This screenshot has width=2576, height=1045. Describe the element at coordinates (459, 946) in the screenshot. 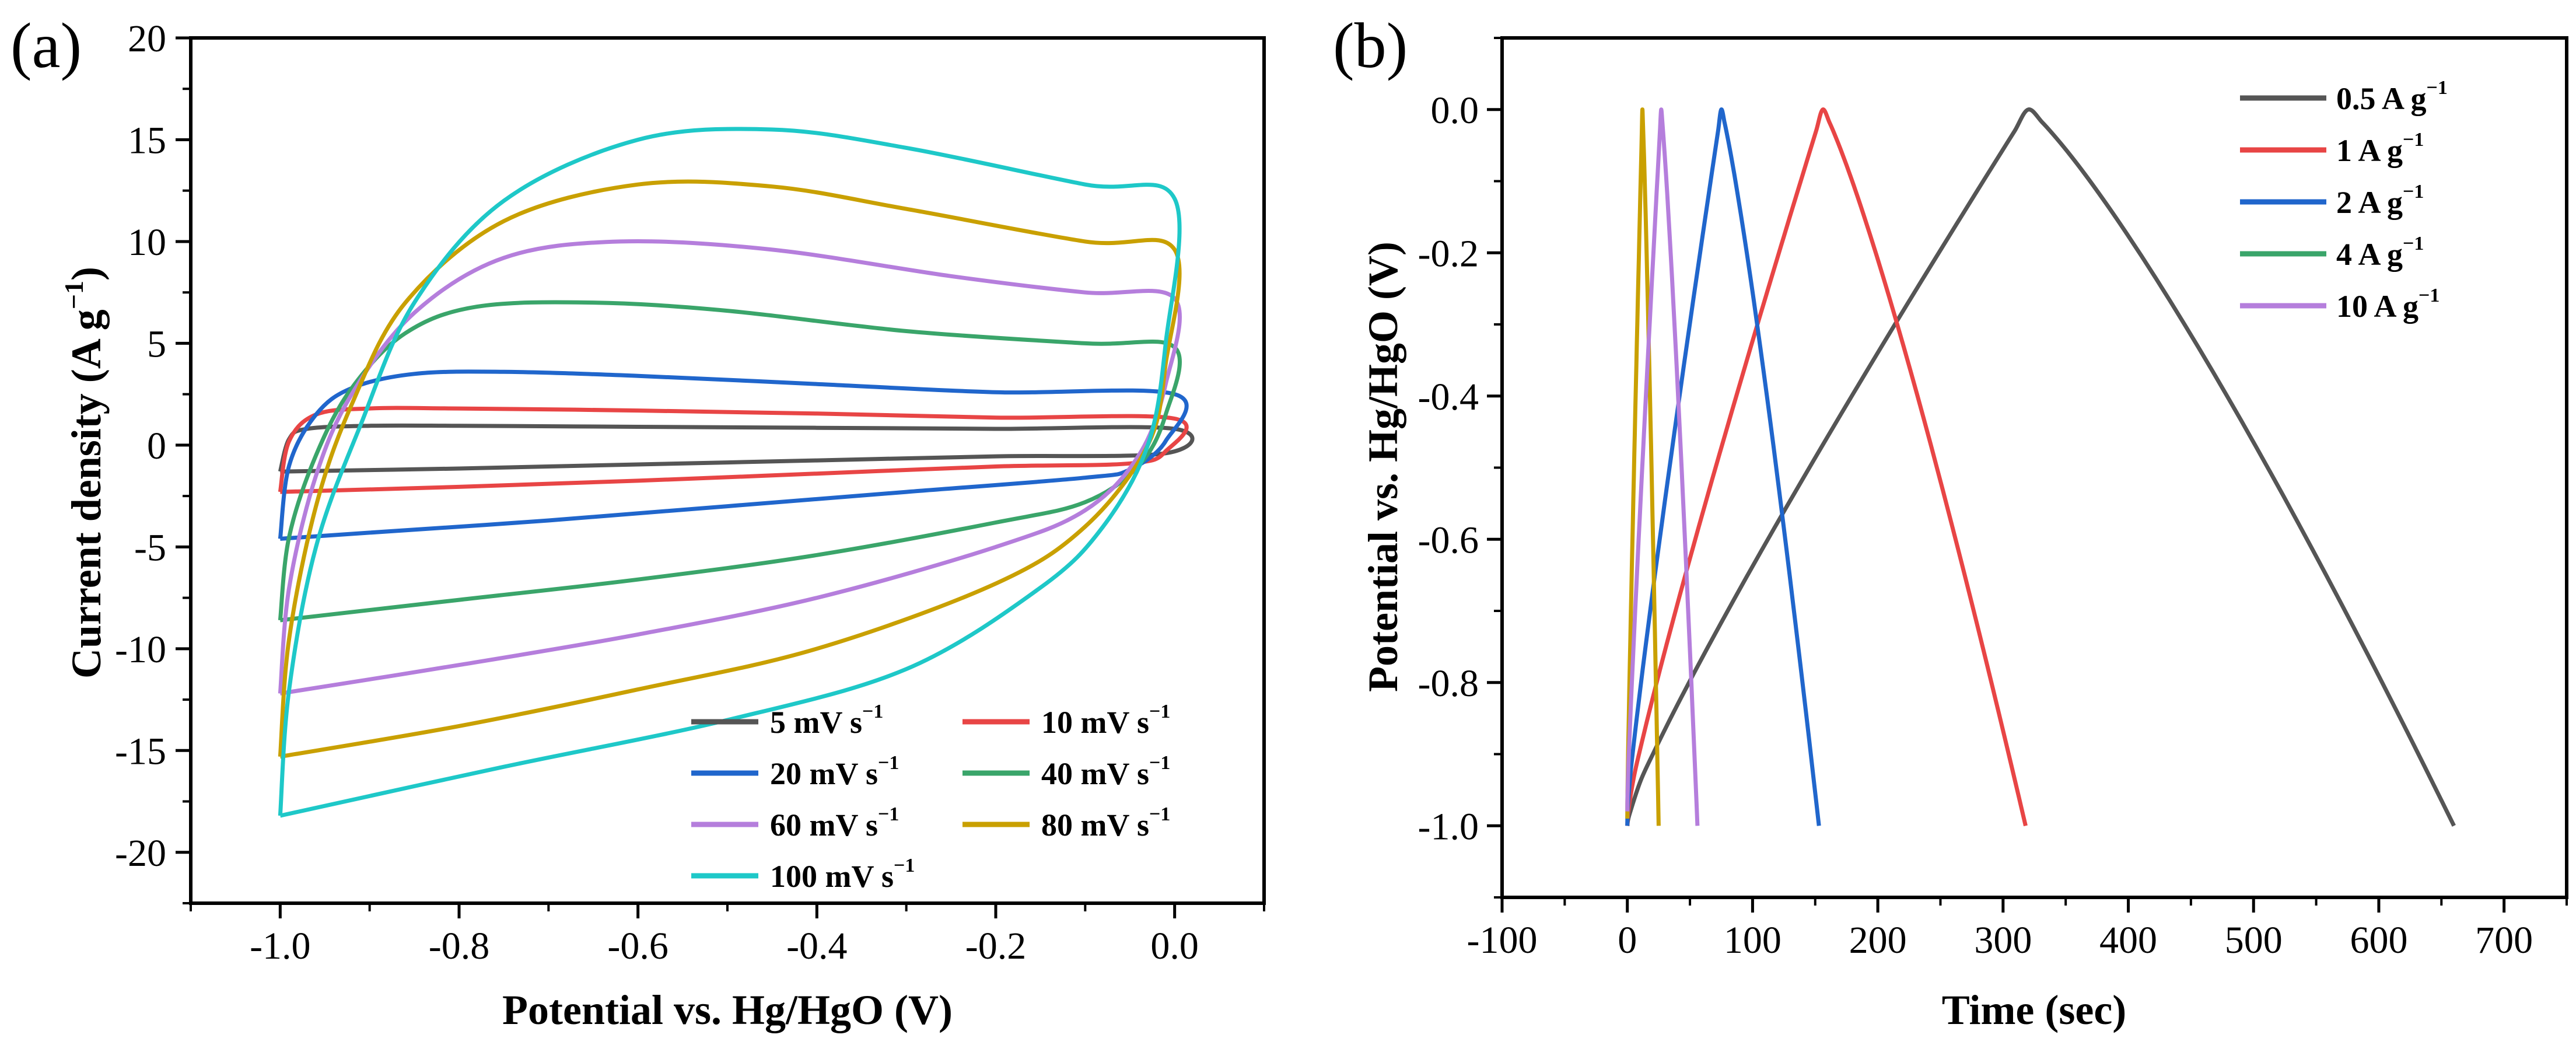

I see `x-tick-label: -0.8` at that location.